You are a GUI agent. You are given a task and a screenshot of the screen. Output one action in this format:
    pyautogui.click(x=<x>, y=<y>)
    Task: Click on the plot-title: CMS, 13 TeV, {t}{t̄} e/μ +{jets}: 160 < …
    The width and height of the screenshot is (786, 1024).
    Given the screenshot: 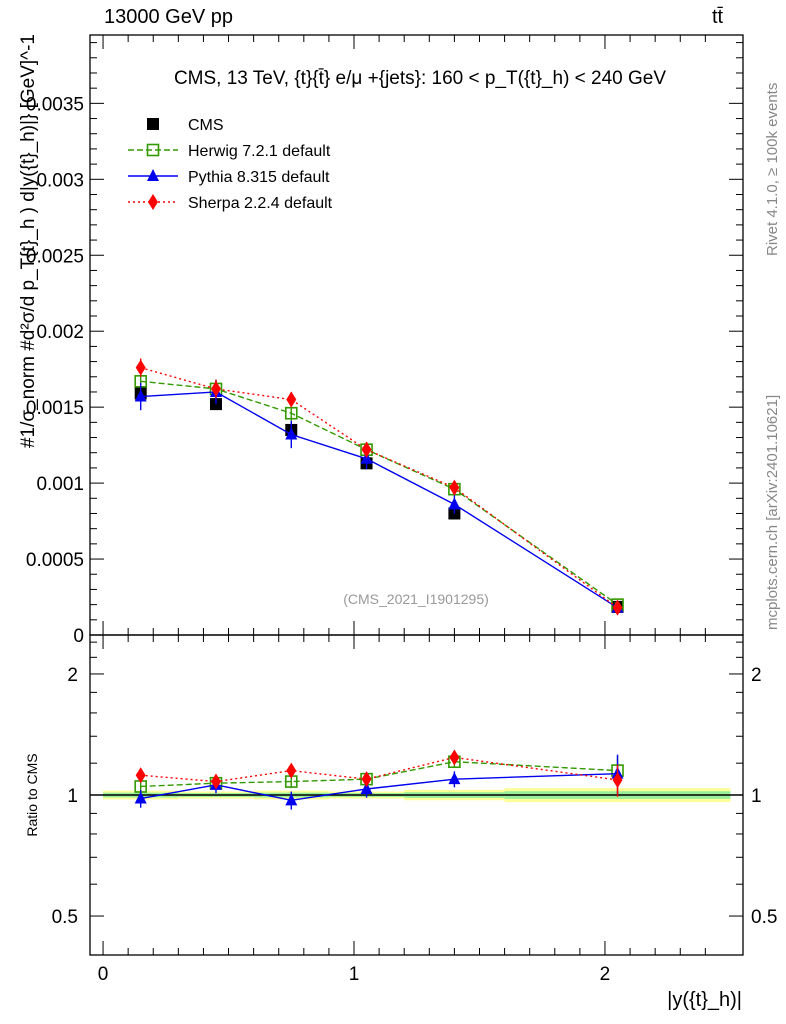 What is the action you would take?
    pyautogui.click(x=420, y=78)
    